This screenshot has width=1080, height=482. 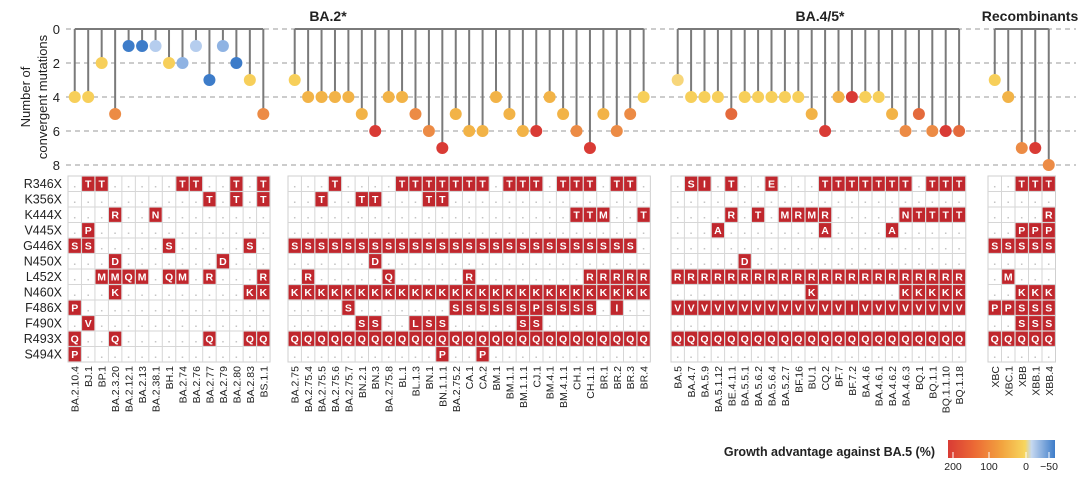 What do you see at coordinates (335, 340) in the screenshot?
I see `mutation-cell-label: Q` at bounding box center [335, 340].